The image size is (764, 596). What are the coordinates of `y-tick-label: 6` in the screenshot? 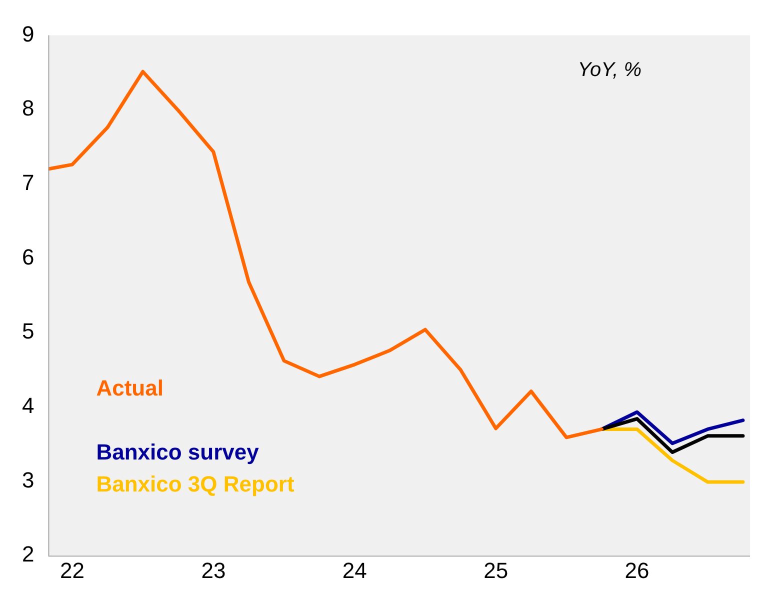 It's located at (28, 257).